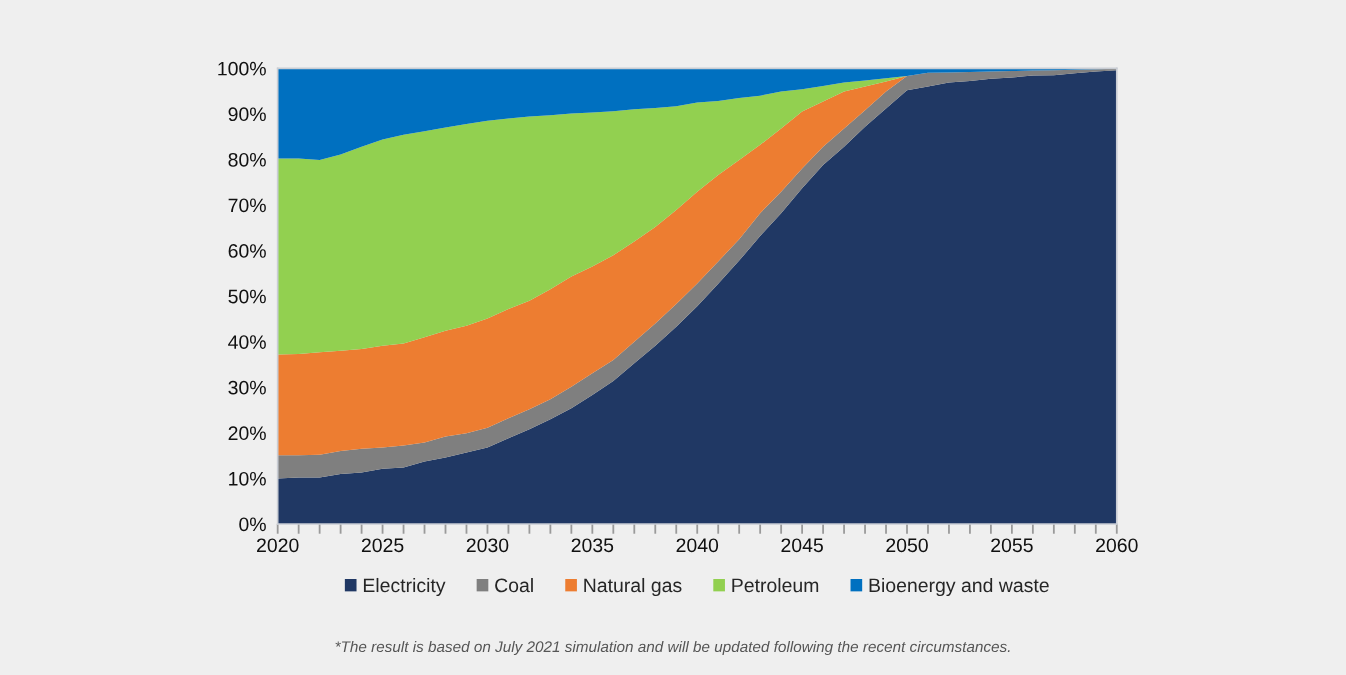 The height and width of the screenshot is (675, 1346). Describe the element at coordinates (242, 68) in the screenshot. I see `y-tick-label: 100%` at that location.